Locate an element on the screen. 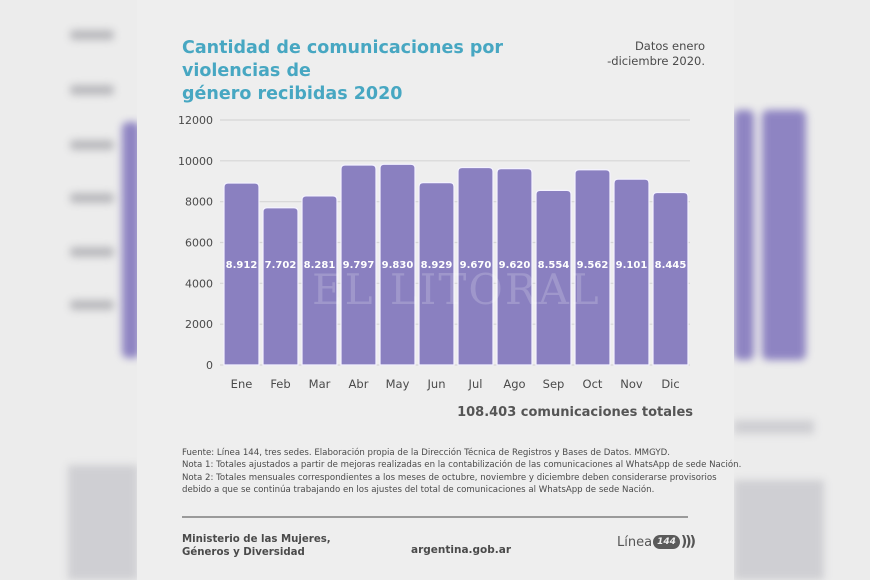 The image size is (870, 580). bar-sep is located at coordinates (553, 277).